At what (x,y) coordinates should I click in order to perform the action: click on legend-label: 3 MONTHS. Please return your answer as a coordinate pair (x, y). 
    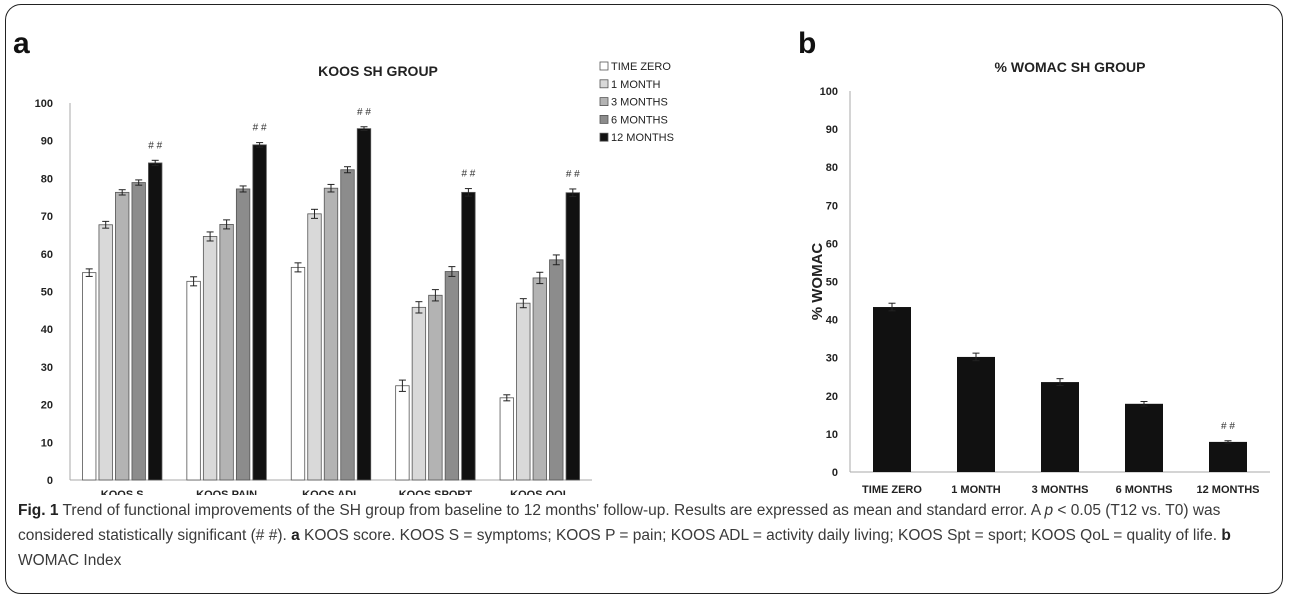
    Looking at the image, I should click on (639, 103).